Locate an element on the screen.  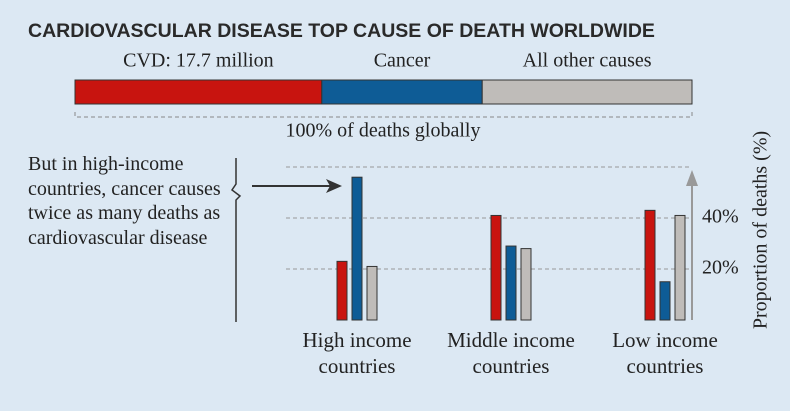
y-tick-label: 20% is located at coordinates (720, 268).